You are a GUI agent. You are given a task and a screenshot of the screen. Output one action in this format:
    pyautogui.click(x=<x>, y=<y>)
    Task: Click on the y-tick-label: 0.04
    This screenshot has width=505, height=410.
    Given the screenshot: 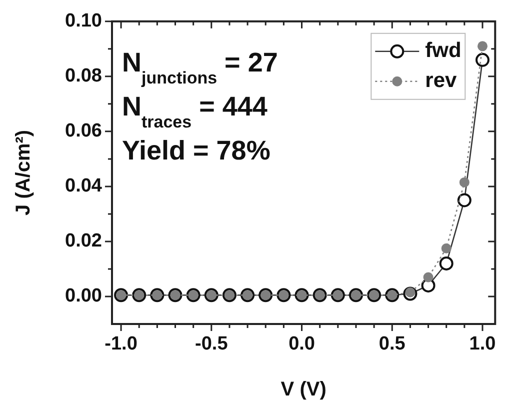 What is the action you would take?
    pyautogui.click(x=83, y=186)
    